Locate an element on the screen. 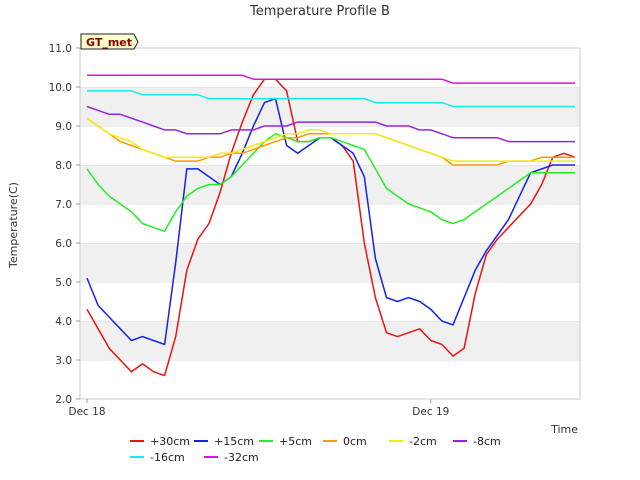 This screenshot has height=480, width=640. legend-item: 0cm is located at coordinates (345, 441).